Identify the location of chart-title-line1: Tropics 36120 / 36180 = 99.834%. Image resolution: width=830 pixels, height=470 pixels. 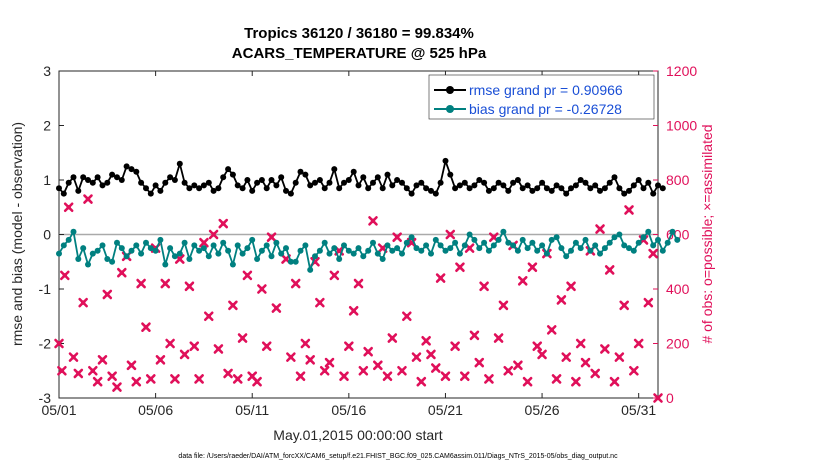
(359, 33).